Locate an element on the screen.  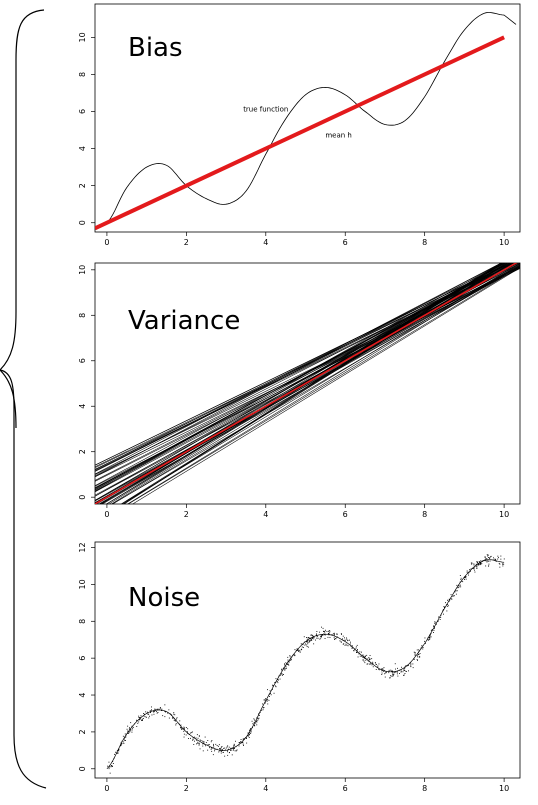
y-tick-label: 6 is located at coordinates (82, 360).